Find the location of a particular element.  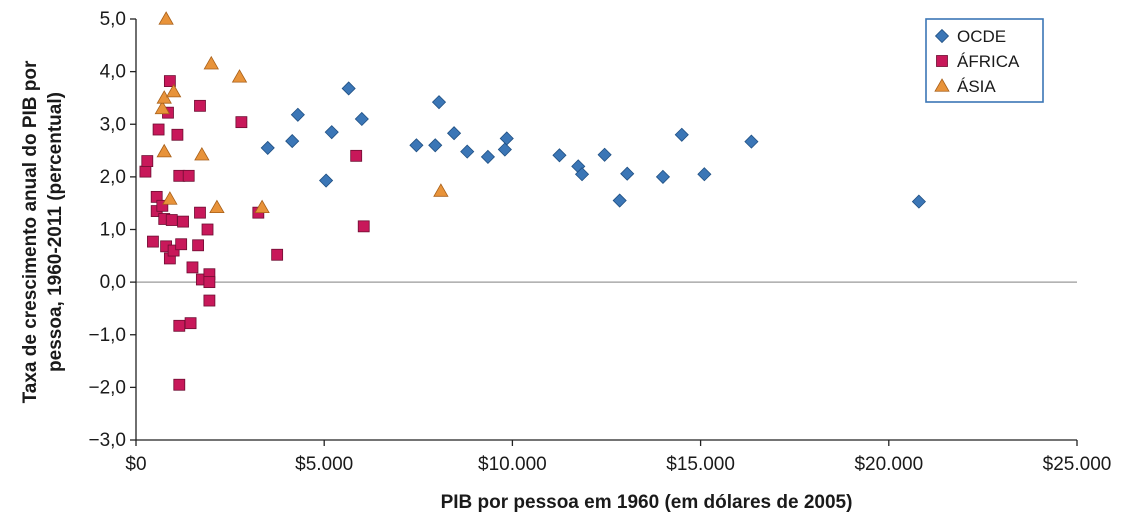

x-tick-label: $5.000 is located at coordinates (324, 464).